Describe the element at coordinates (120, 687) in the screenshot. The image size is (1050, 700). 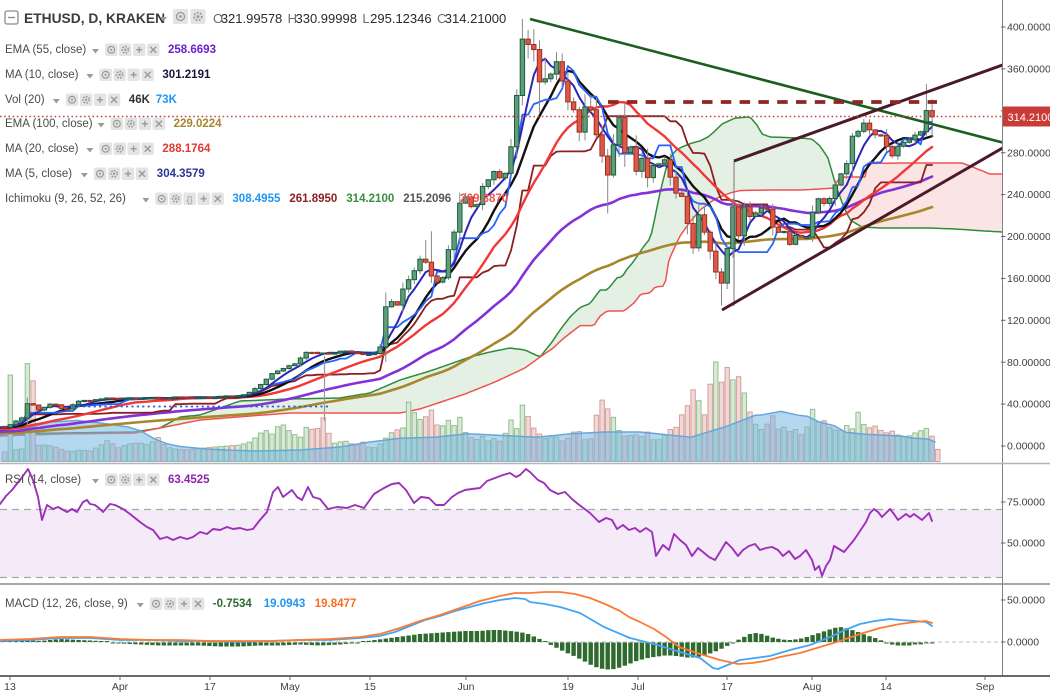
I see `svg-text: Apr` at that location.